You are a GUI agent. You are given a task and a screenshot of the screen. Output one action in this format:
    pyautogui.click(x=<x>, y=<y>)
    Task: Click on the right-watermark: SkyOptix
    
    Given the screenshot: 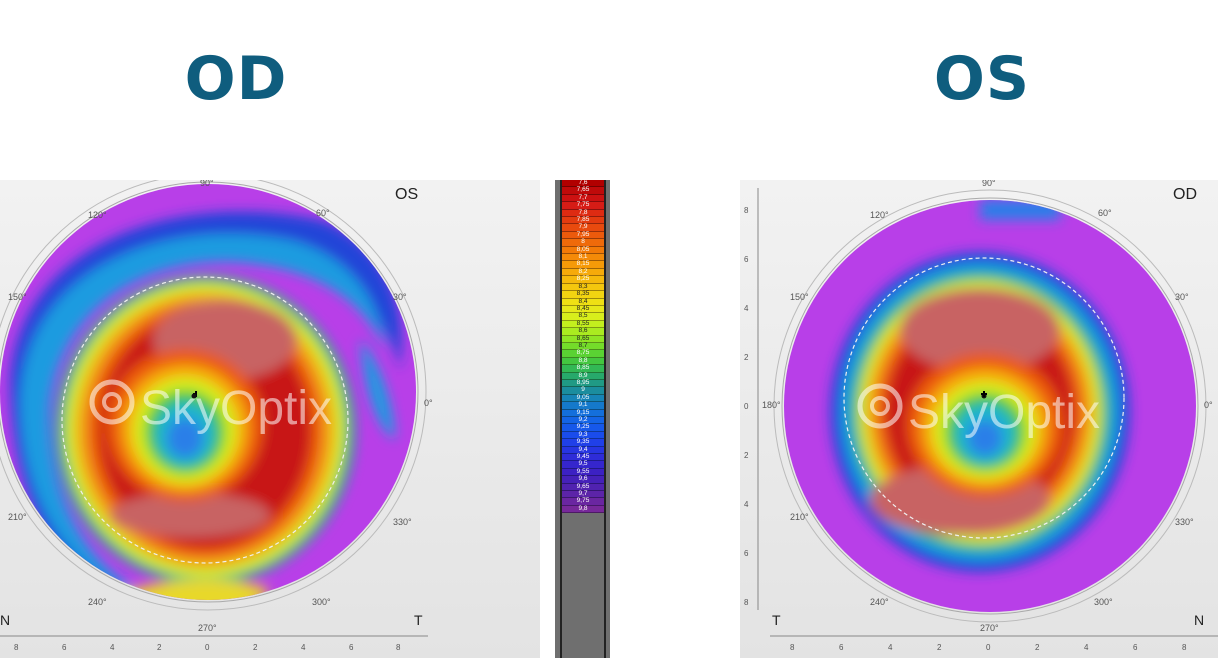 What is the action you would take?
    pyautogui.click(x=978, y=411)
    